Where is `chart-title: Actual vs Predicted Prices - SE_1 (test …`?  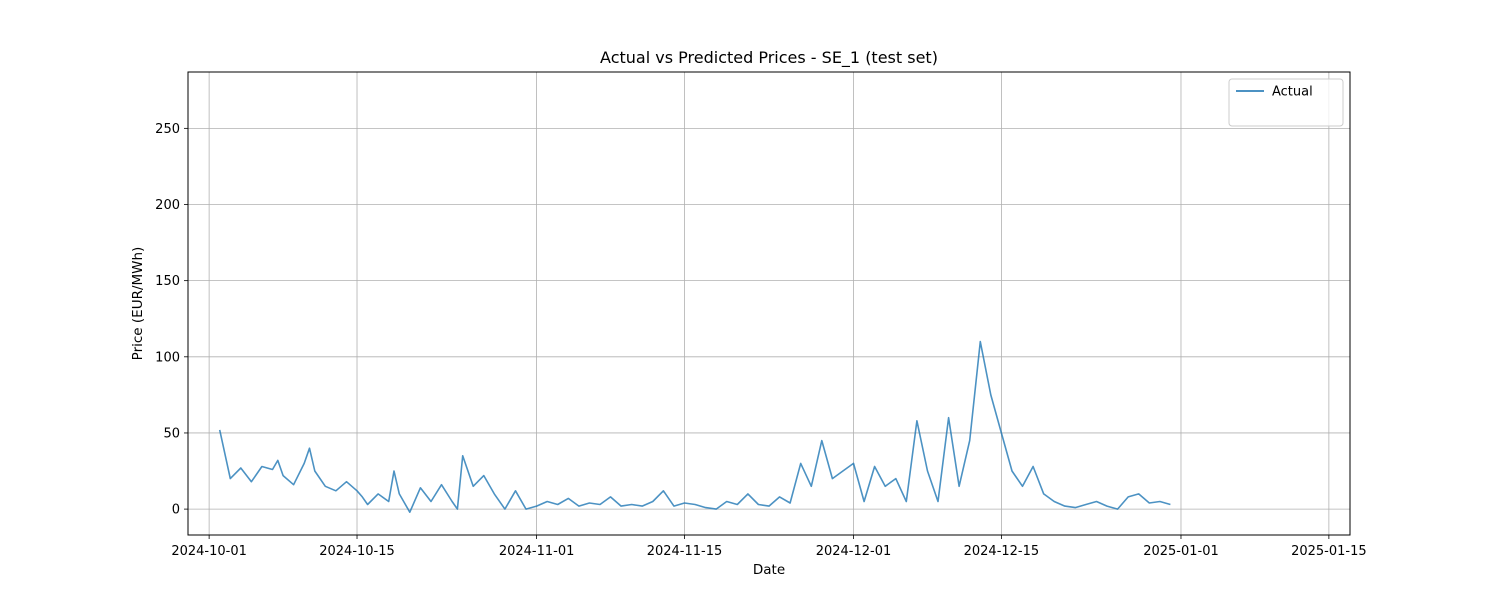
chart-title: Actual vs Predicted Prices - SE_1 (test … is located at coordinates (769, 58).